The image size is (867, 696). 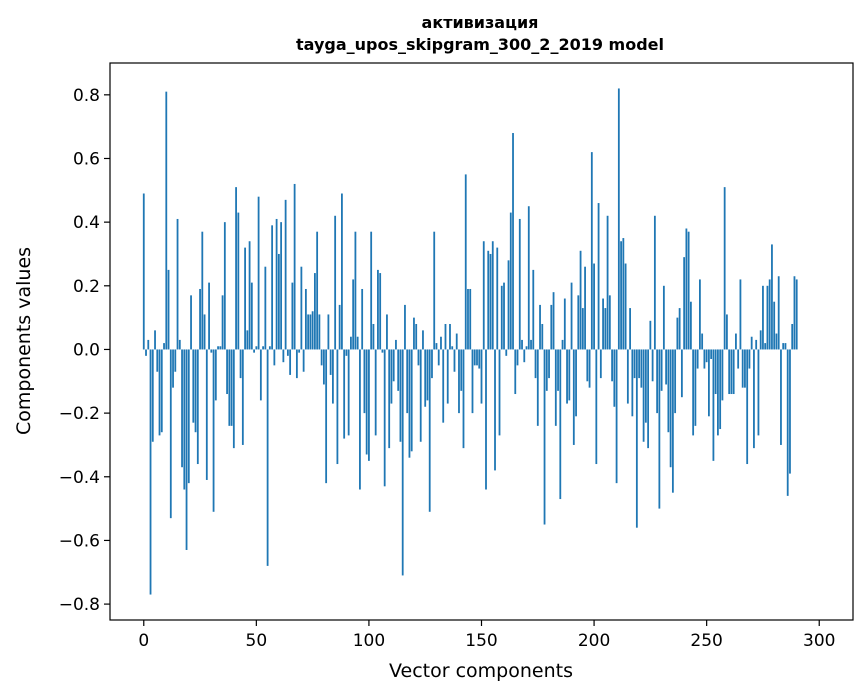 I want to click on x-axis-ticks: 0 50 100 150 200 250 300, so click(x=486, y=635).